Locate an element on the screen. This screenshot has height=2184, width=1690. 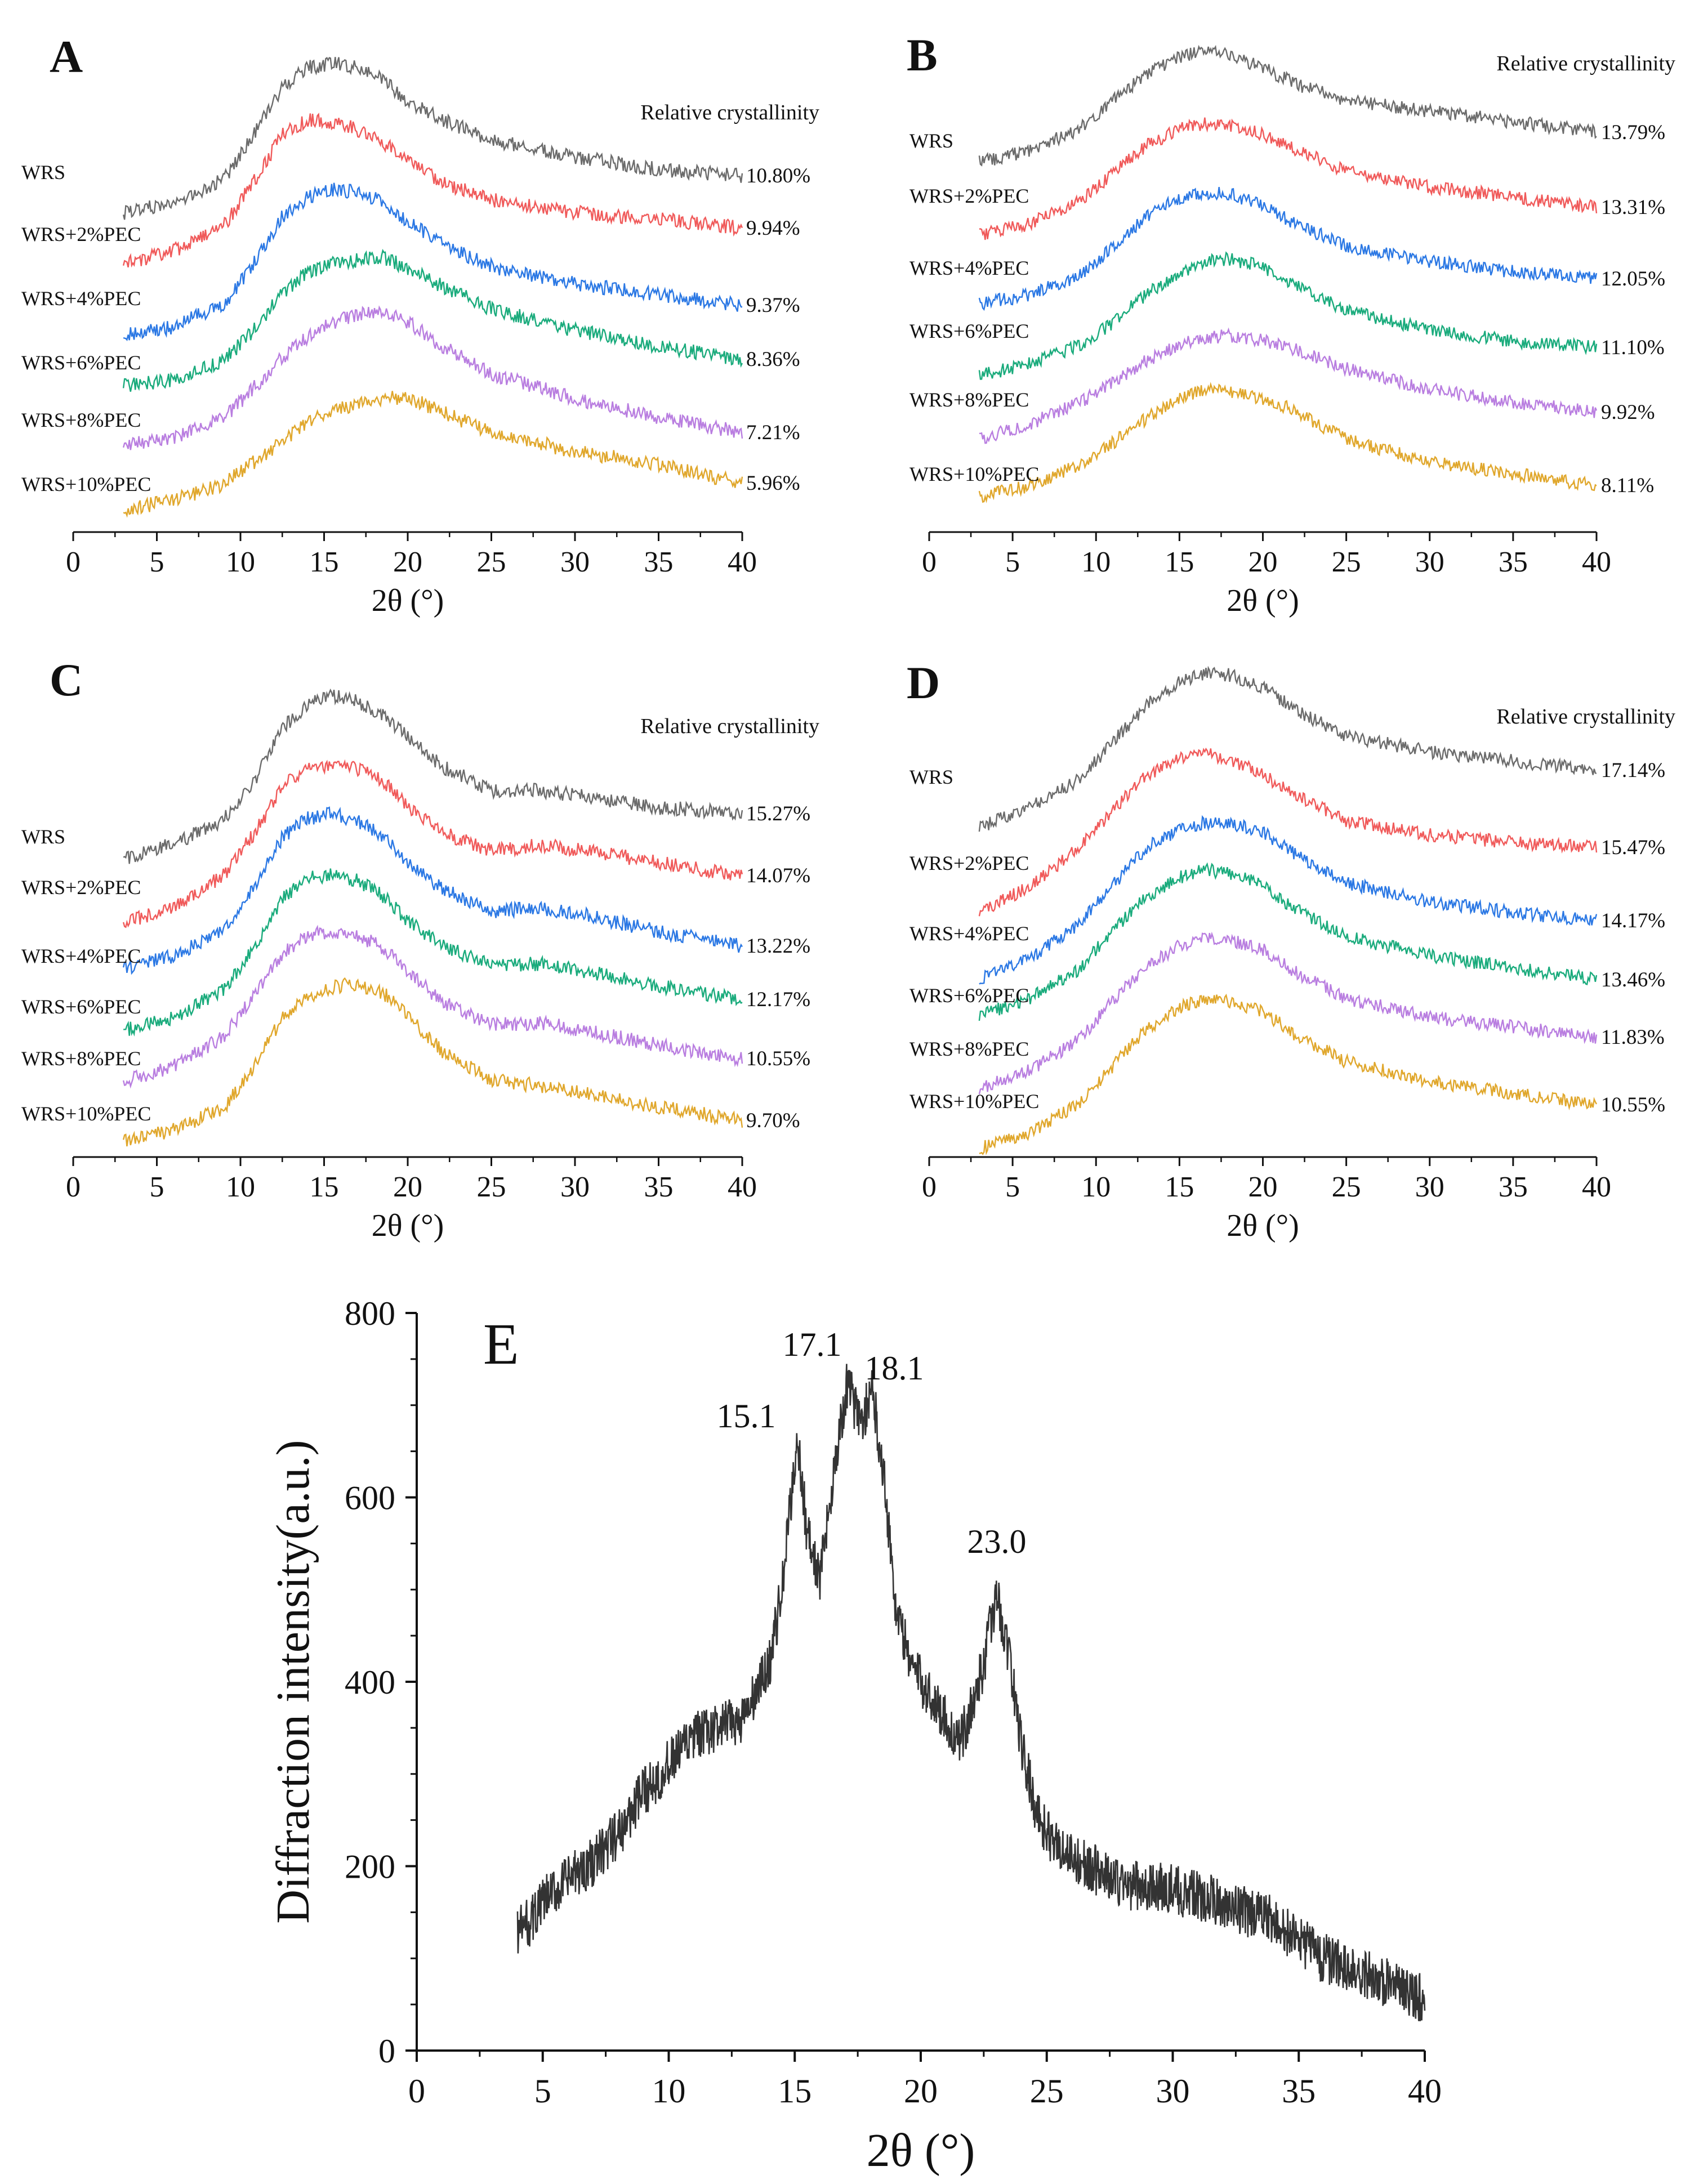
series-line-wrs-2-pec is located at coordinates (1288, 178).